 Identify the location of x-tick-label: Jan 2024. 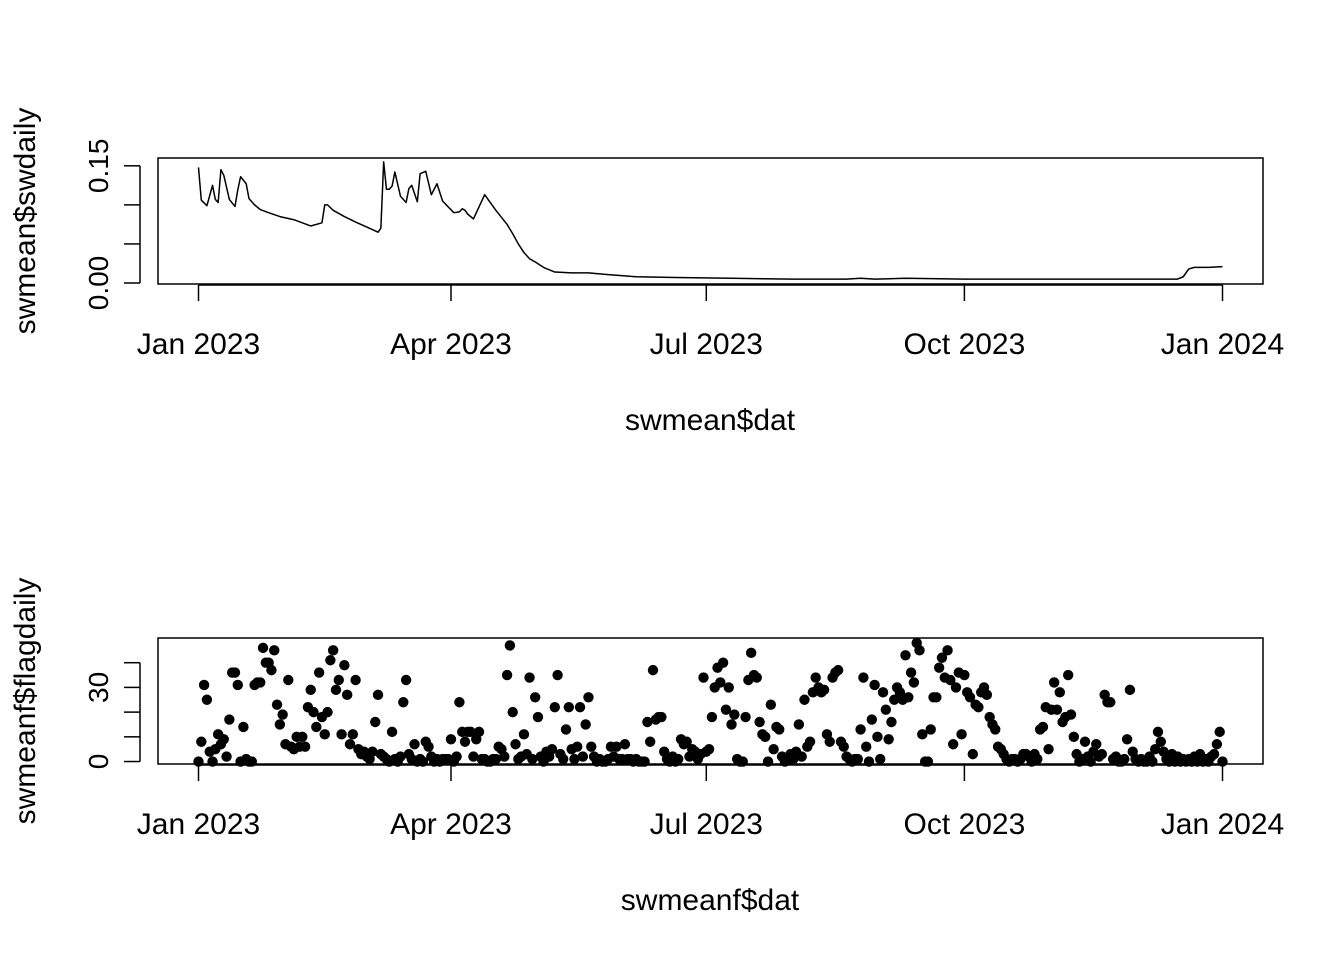
(1222, 824).